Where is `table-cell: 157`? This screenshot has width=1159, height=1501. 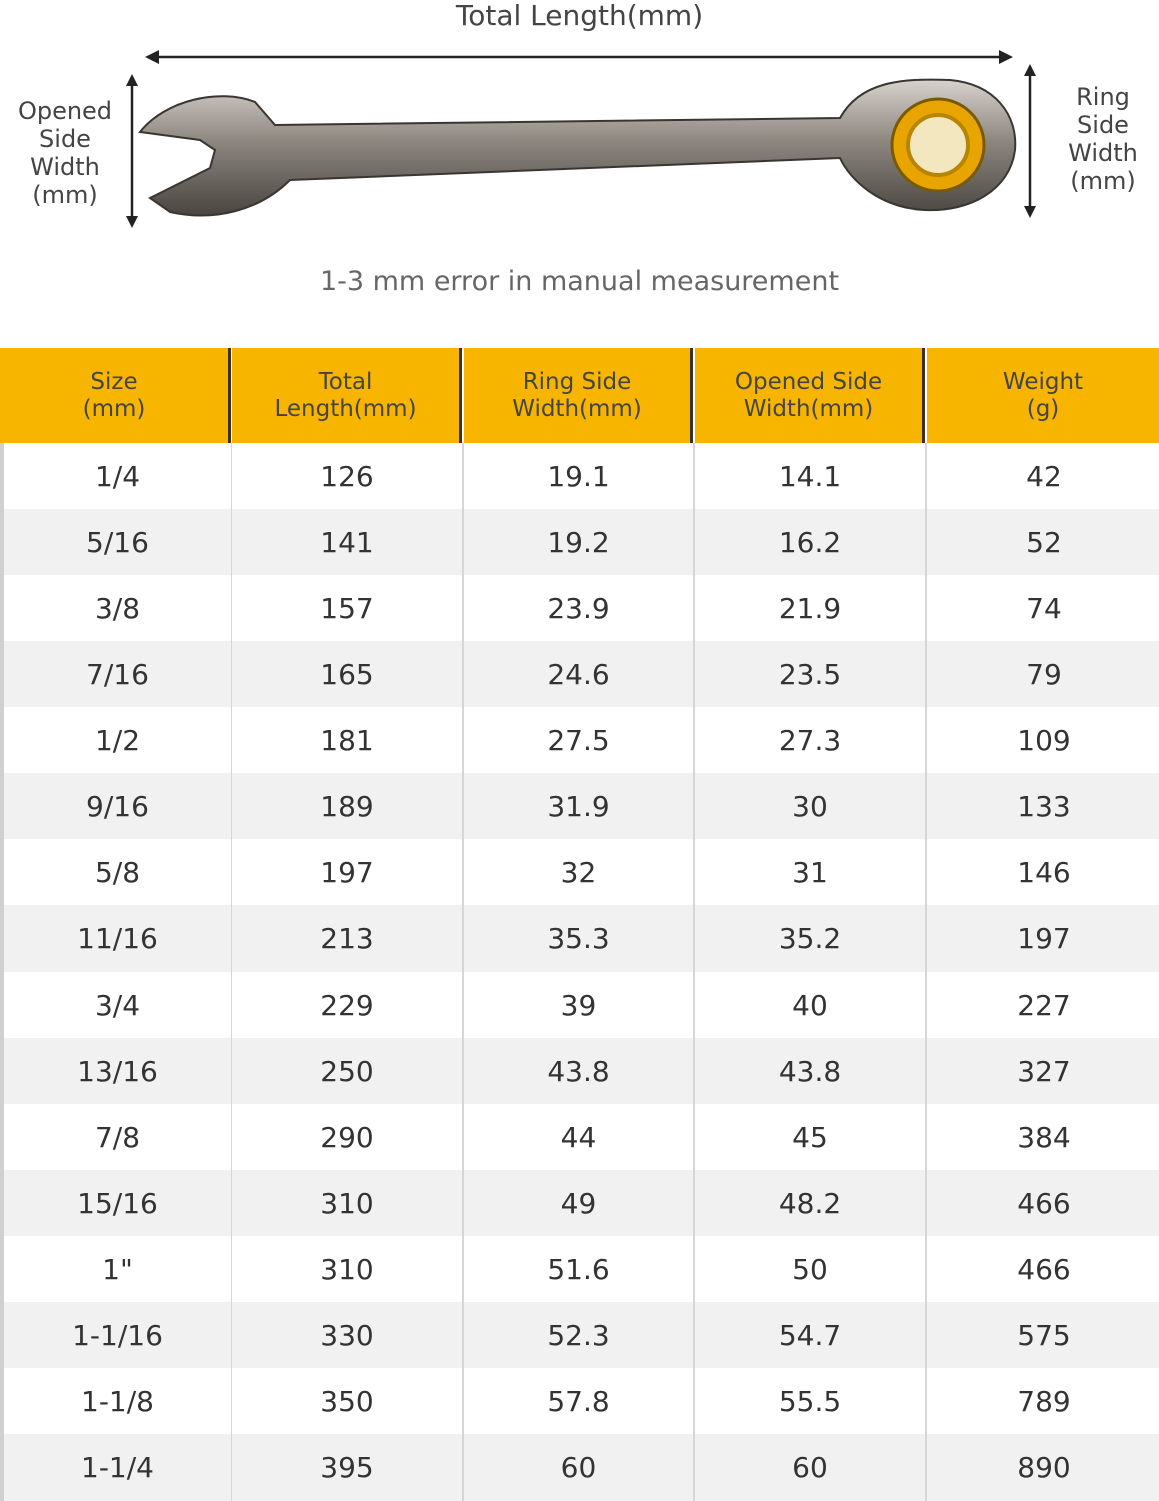 table-cell: 157 is located at coordinates (348, 609).